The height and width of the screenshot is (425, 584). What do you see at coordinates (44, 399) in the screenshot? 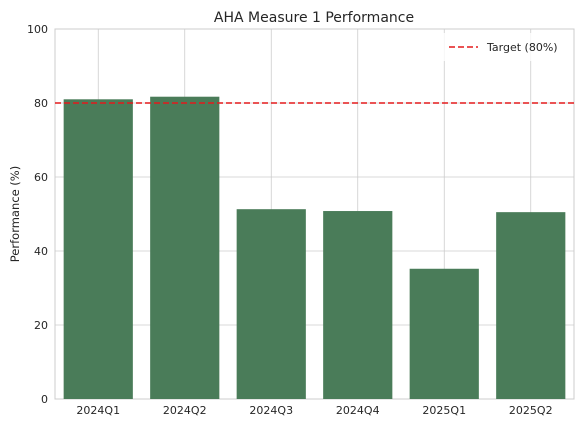
I see `y-tick-label: 0` at bounding box center [44, 399].